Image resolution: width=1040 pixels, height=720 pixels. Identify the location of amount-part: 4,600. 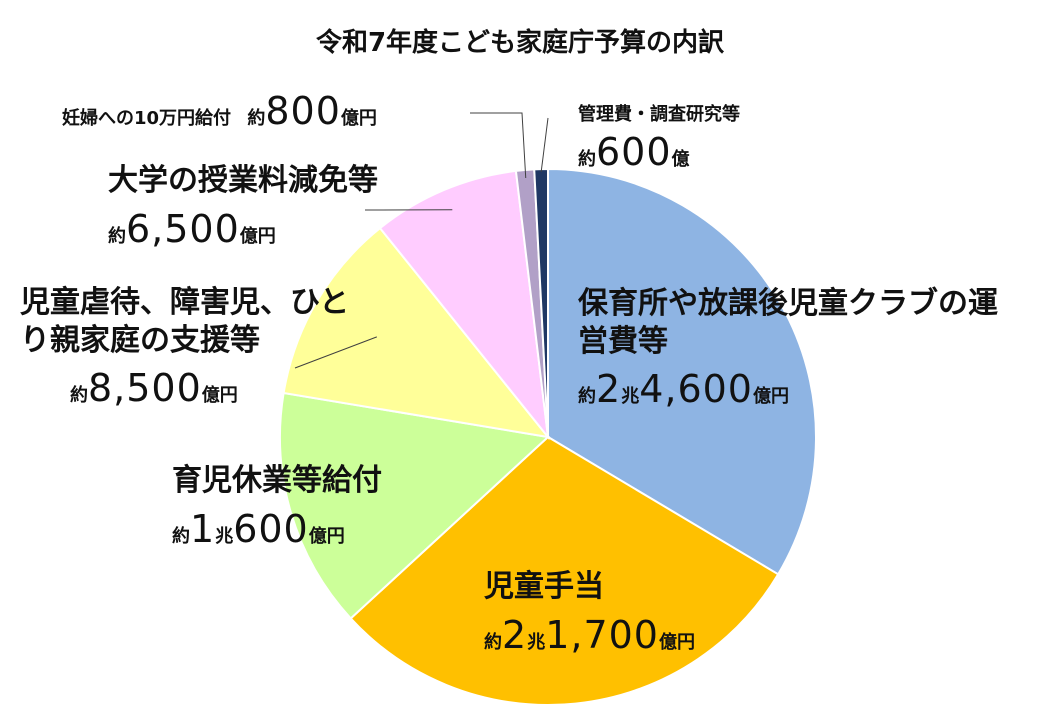
(696, 389).